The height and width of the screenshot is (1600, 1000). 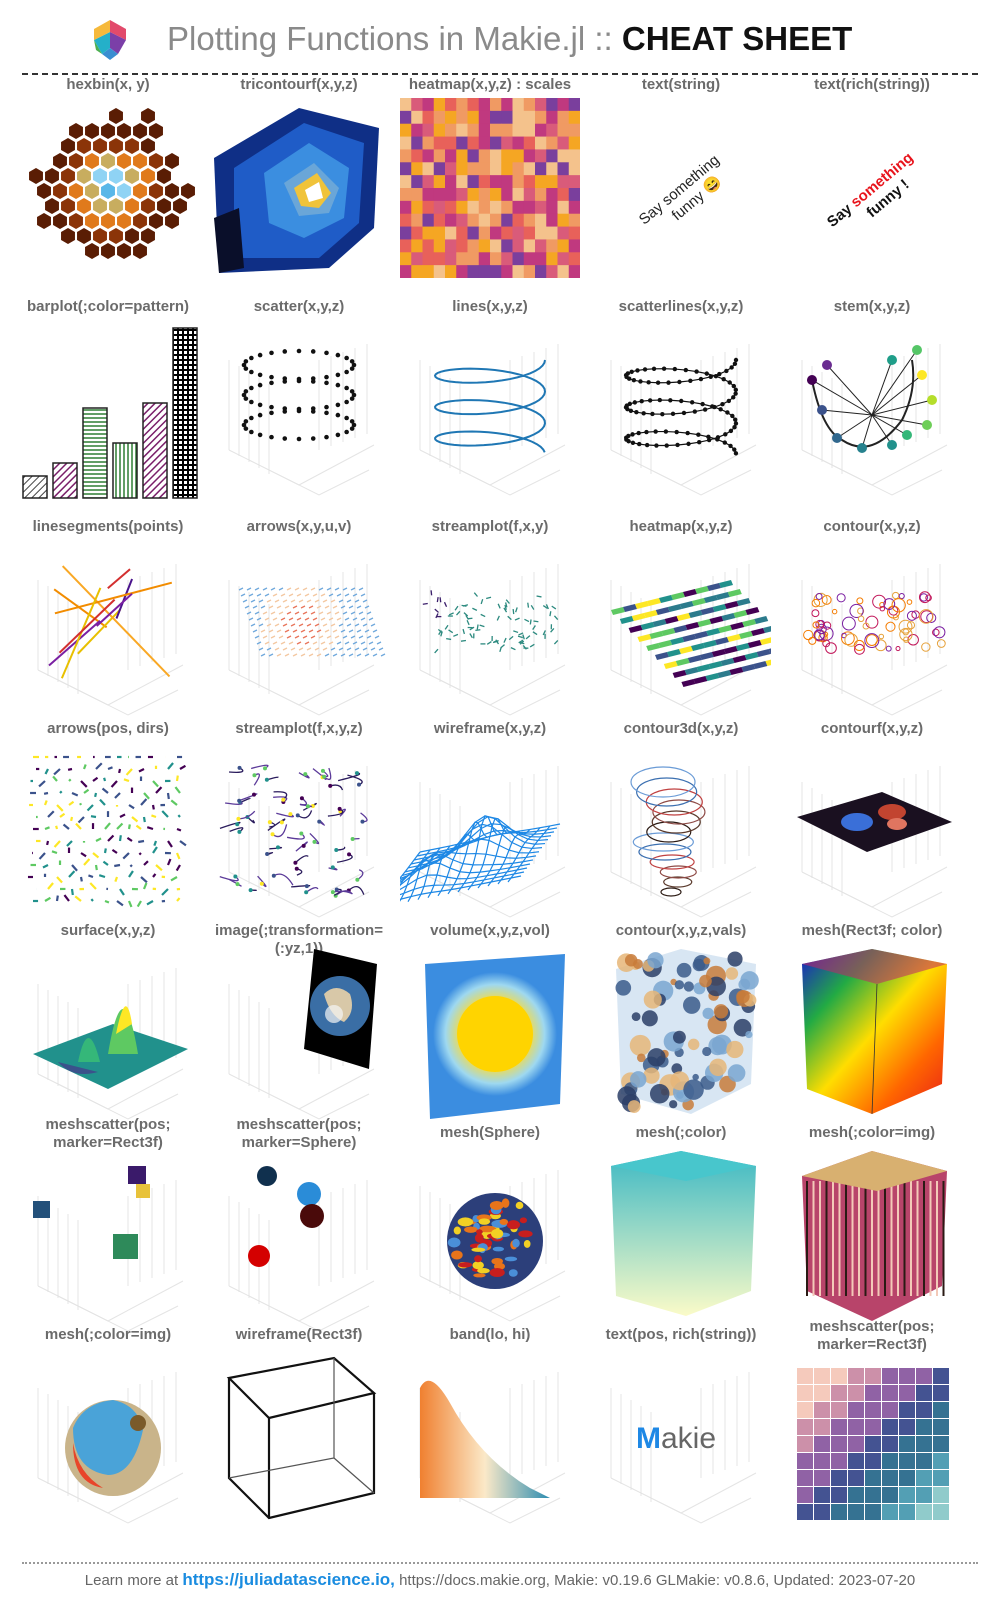 What do you see at coordinates (872, 84) in the screenshot?
I see `plot-caption: text(rich(string))` at bounding box center [872, 84].